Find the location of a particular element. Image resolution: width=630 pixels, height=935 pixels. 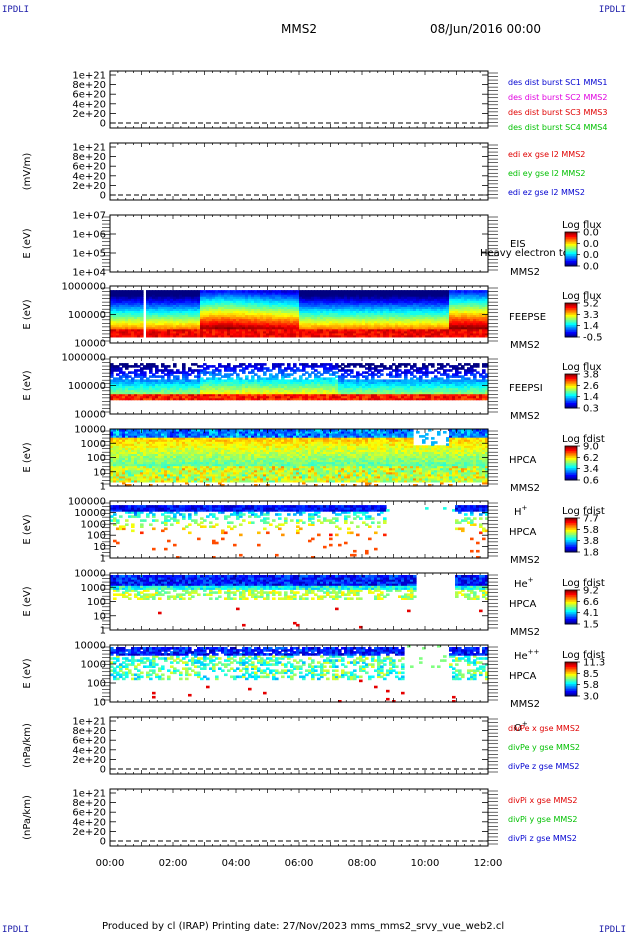

colorbar-tick-label: 5.2 is located at coordinates (591, 304).